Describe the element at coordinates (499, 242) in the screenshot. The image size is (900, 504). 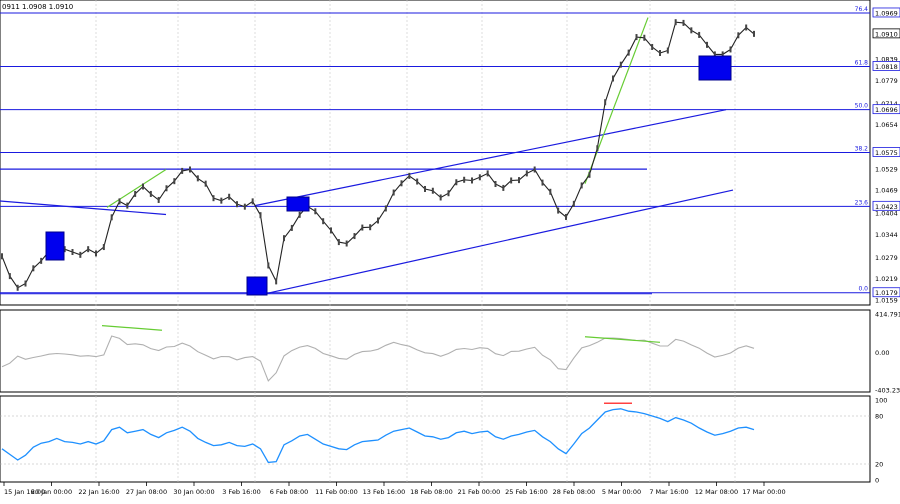
I see `channel-lower-line` at that location.